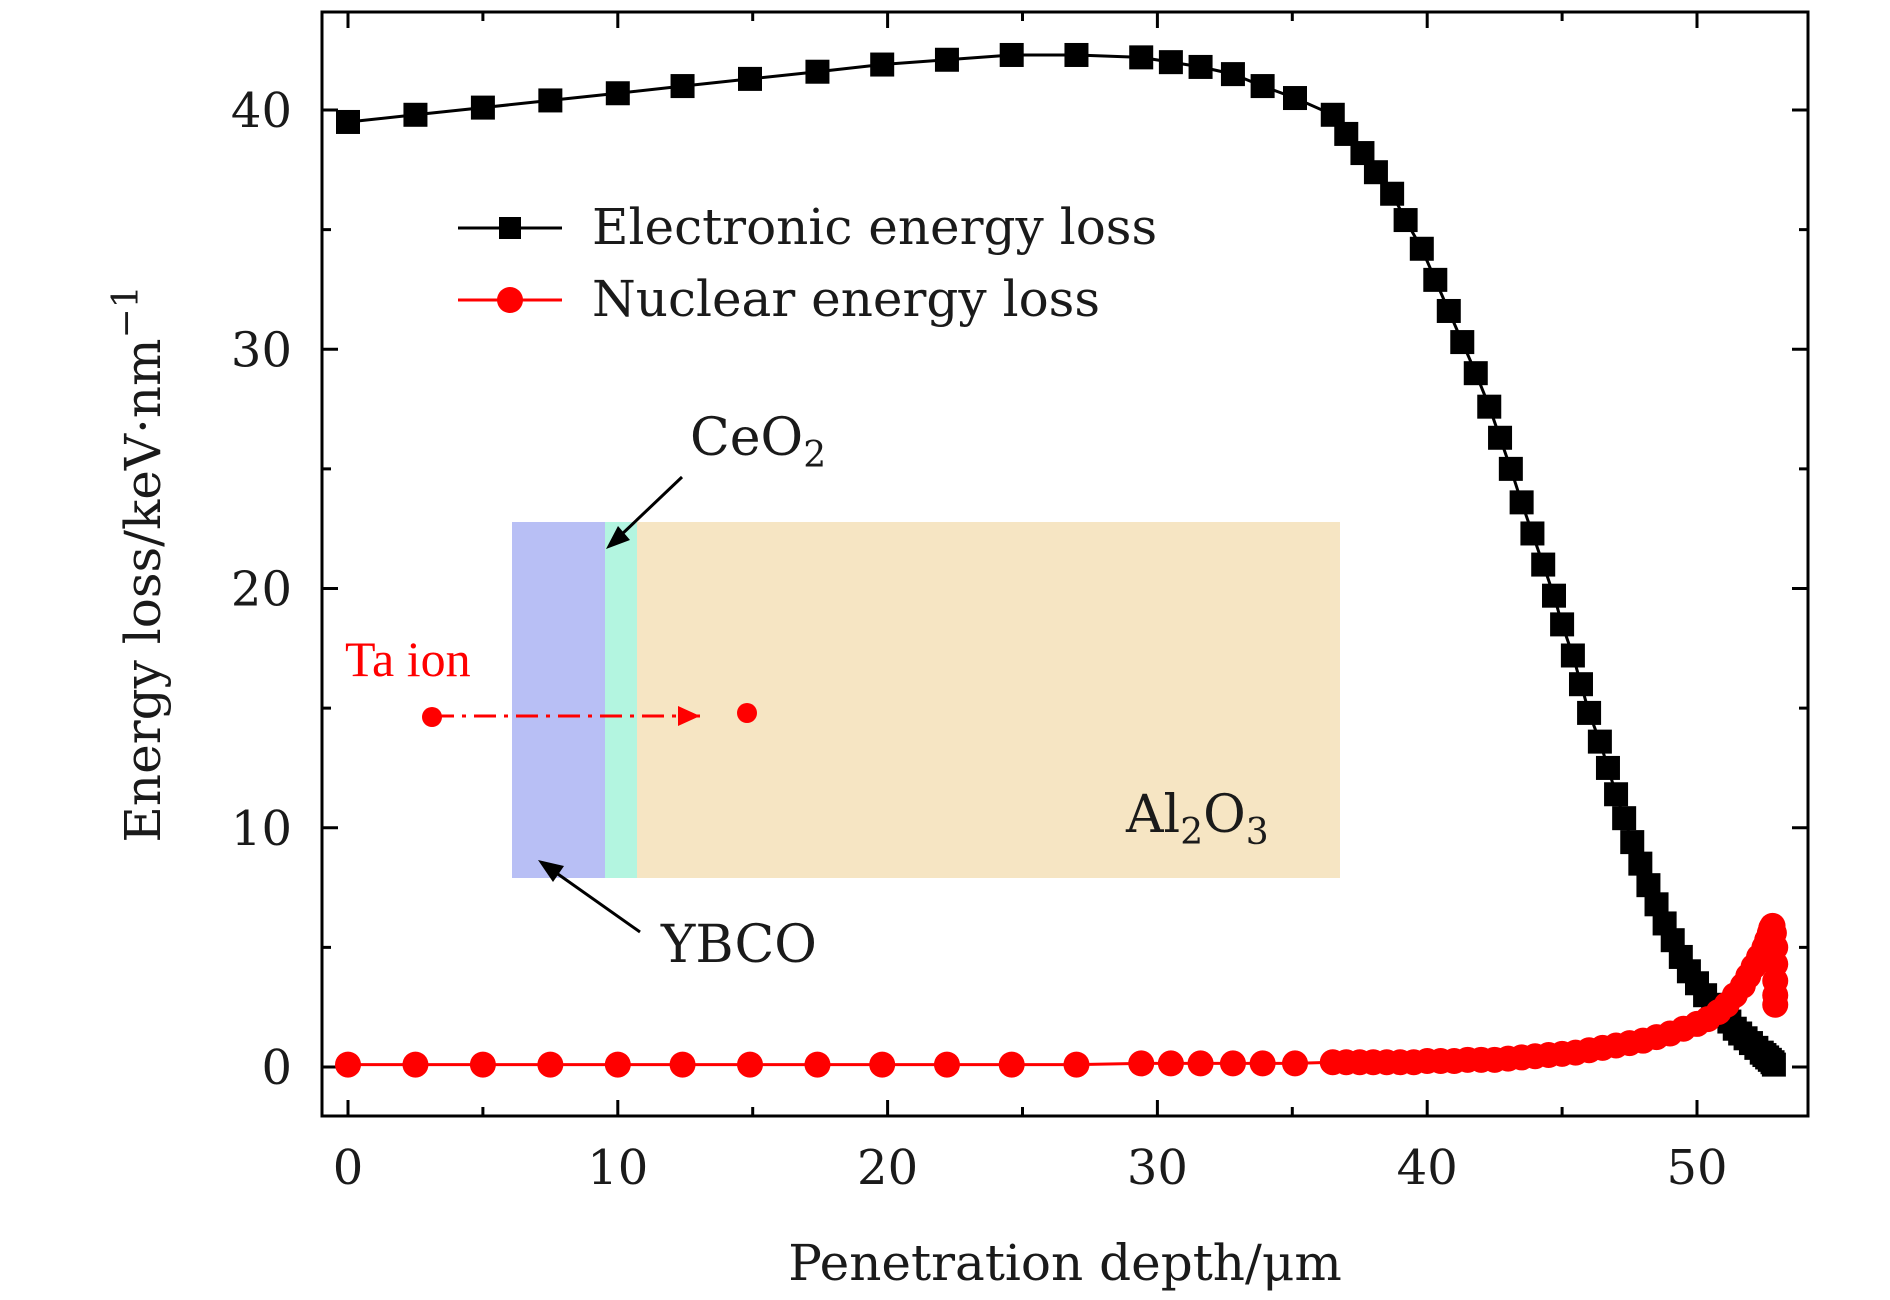 The image size is (1890, 1300). I want to click on y-axis-title-main: Energy loss/keV·nm, so click(143, 590).